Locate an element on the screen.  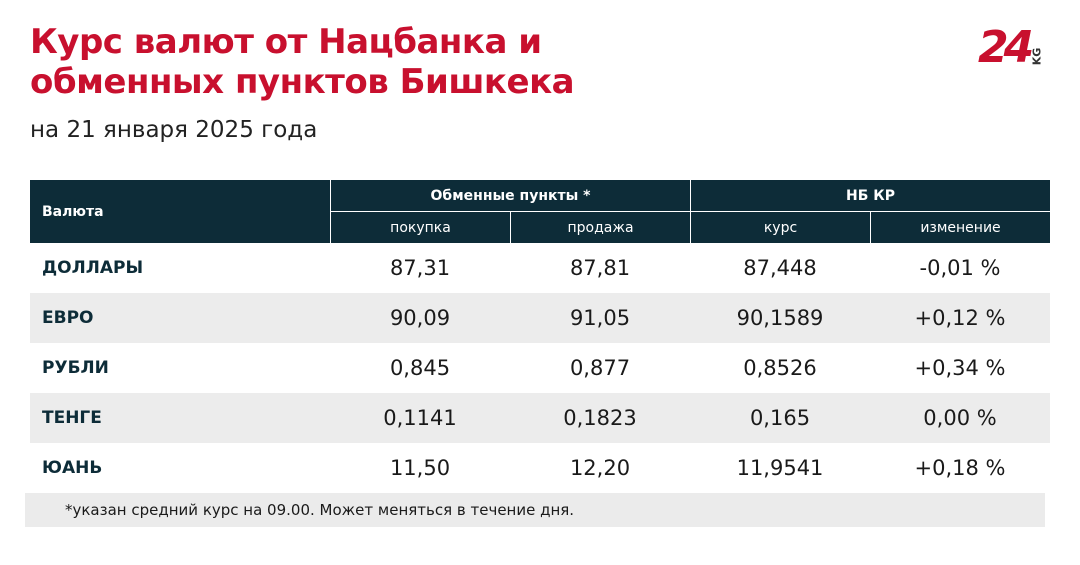
subheader-cell: покупка is located at coordinates (420, 227).